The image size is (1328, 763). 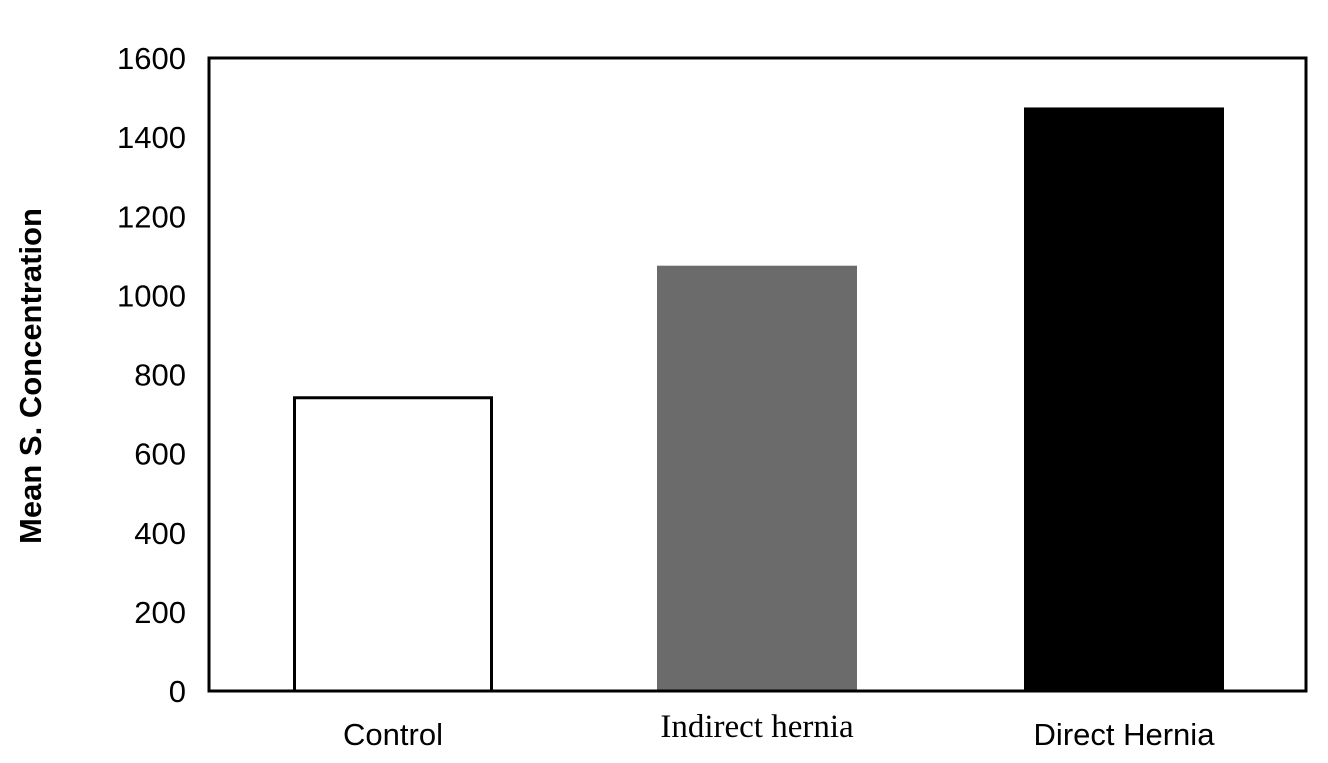 I want to click on x-category-label: Control, so click(x=393, y=734).